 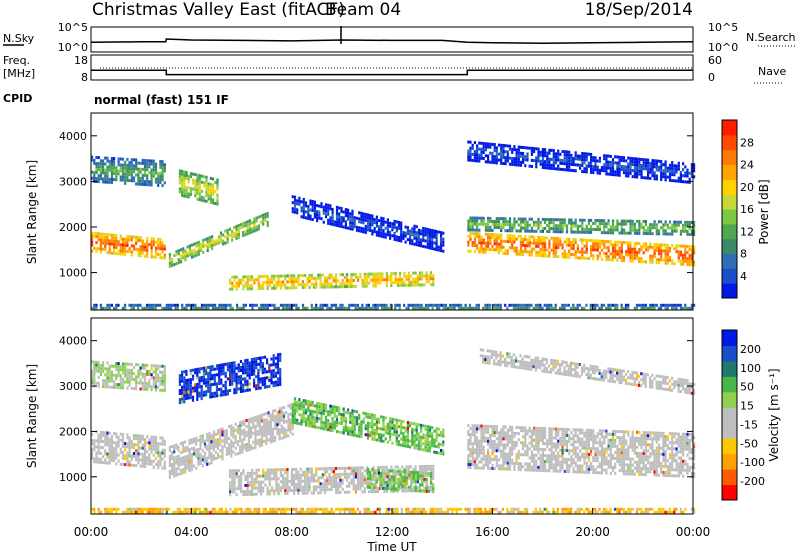 I want to click on power-cell-2008, so click(x=516, y=162).